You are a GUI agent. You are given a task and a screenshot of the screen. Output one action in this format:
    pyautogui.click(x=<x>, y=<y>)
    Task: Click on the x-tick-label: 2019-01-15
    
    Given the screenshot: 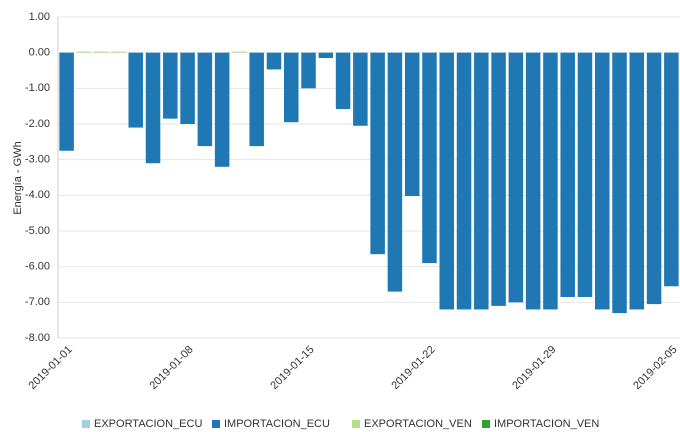 What is the action you would take?
    pyautogui.click(x=292, y=368)
    